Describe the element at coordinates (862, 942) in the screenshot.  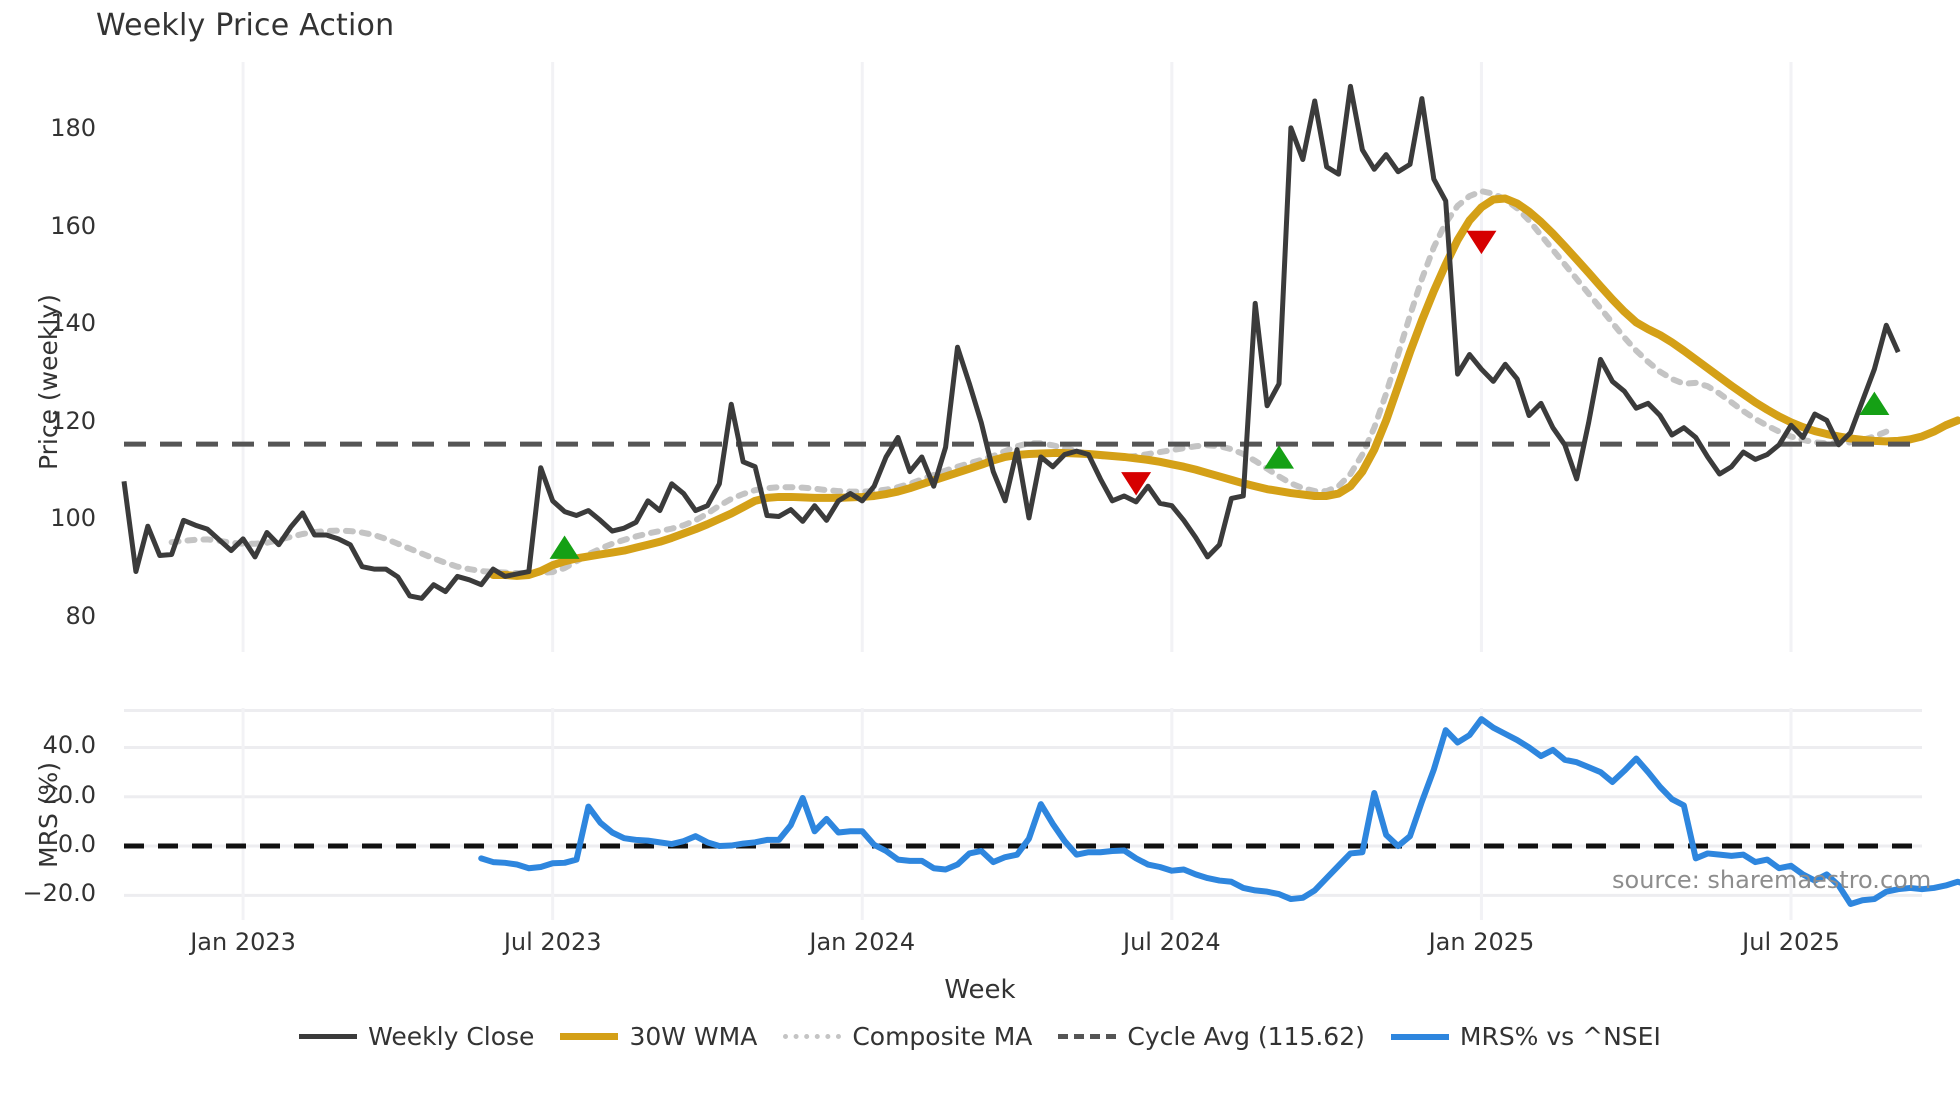
I see `x-tick-jan-2024: Jan 2024` at that location.